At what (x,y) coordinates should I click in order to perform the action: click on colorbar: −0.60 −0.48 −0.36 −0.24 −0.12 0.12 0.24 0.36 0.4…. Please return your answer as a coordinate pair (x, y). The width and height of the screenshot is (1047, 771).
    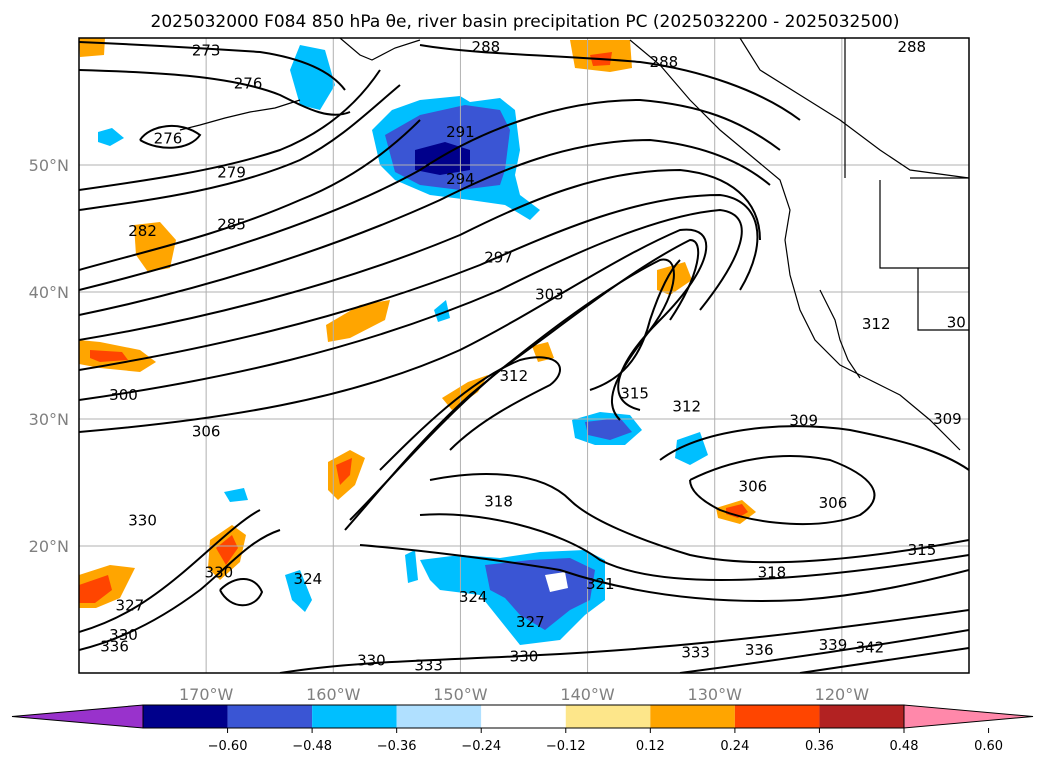
    Looking at the image, I should click on (522, 729).